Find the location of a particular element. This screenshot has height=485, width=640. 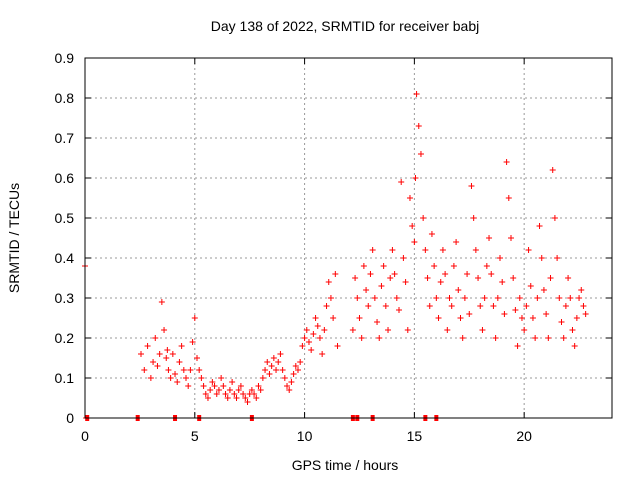

x-axis-label: GPS time / hours is located at coordinates (345, 465).